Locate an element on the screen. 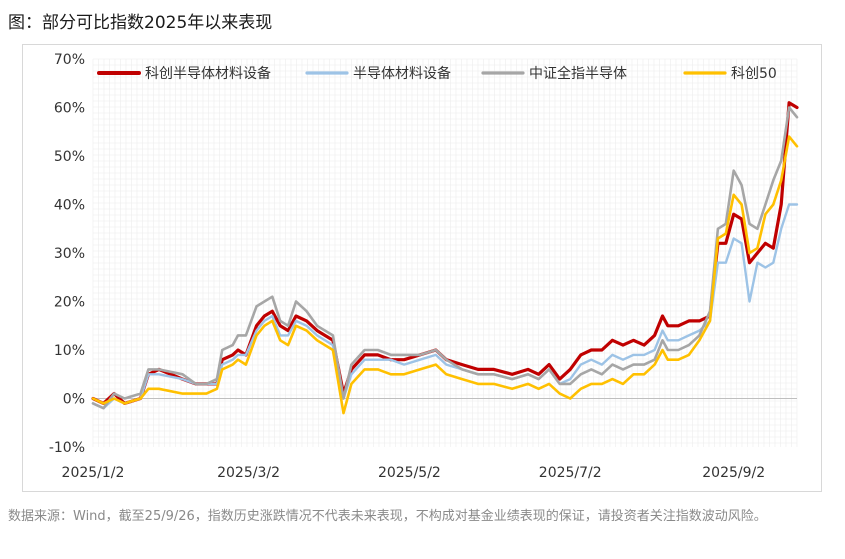 The width and height of the screenshot is (845, 559). figure-title: 图：部分可比指数2025年以来表现 is located at coordinates (140, 23).